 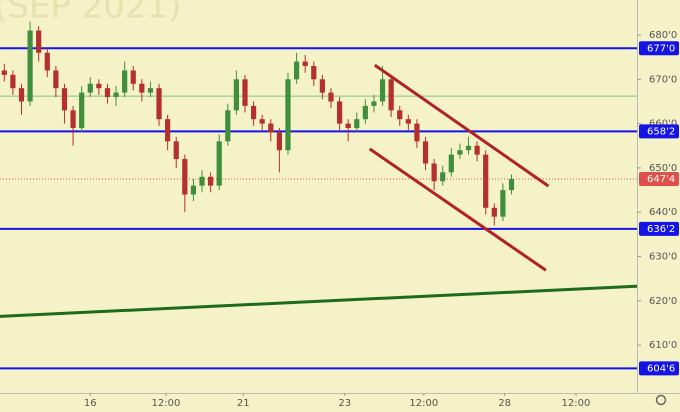 I want to click on x-tick-label: 23, so click(x=344, y=403).